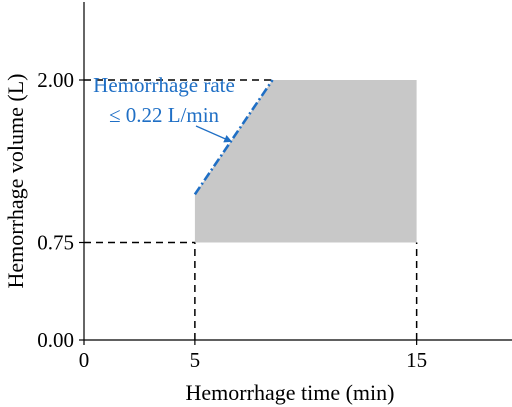 This screenshot has height=407, width=512. I want to click on annotation-line-2: ≤ 0.22 L/min, so click(164, 115).